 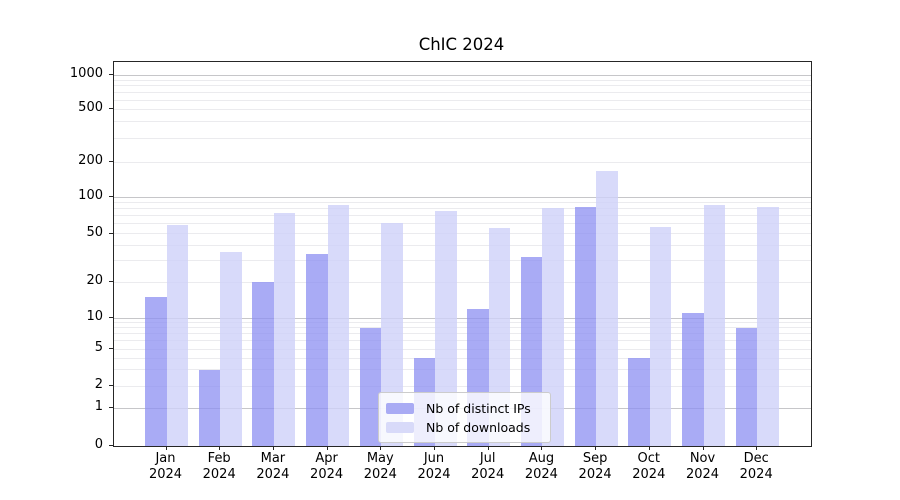 I want to click on y-tick-label: 5, so click(x=98, y=347).